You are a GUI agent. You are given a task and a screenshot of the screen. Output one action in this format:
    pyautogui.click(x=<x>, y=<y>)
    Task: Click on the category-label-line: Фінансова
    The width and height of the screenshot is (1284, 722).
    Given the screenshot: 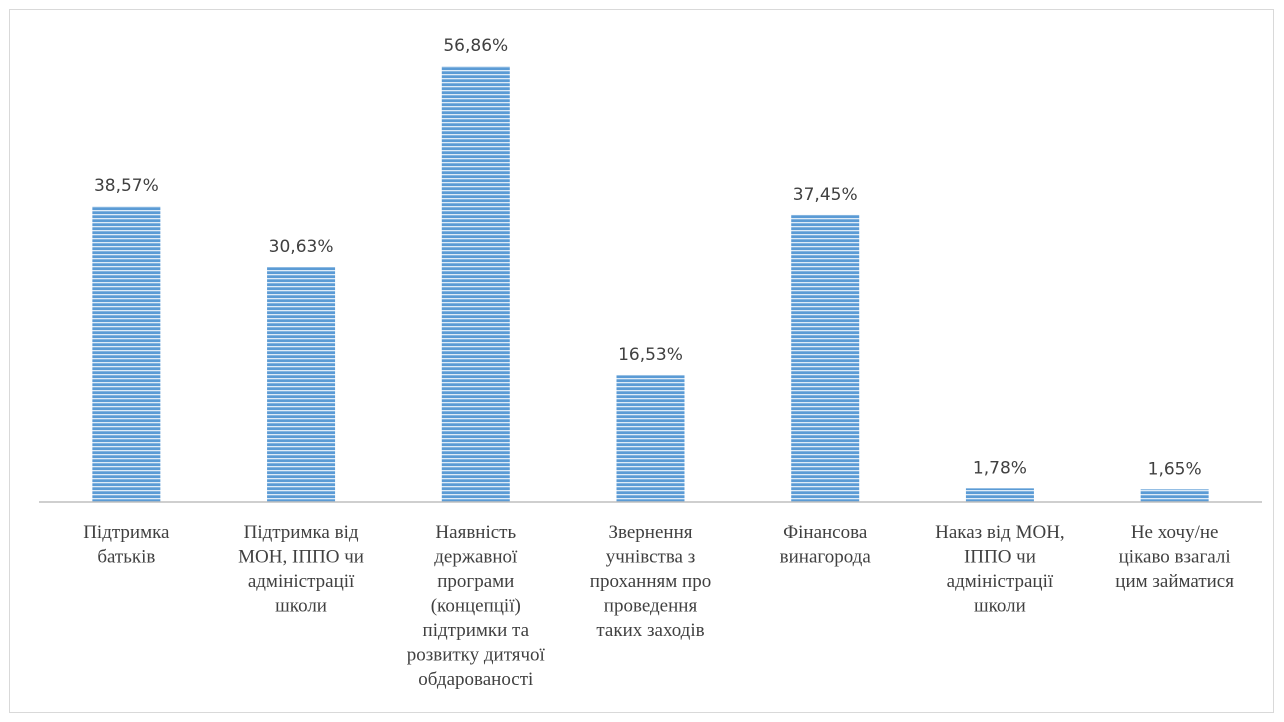 What is the action you would take?
    pyautogui.click(x=825, y=532)
    